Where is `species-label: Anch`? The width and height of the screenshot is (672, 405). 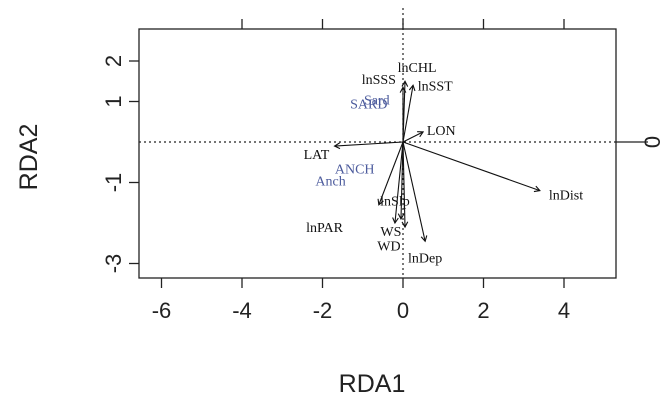 species-label: Anch is located at coordinates (330, 181).